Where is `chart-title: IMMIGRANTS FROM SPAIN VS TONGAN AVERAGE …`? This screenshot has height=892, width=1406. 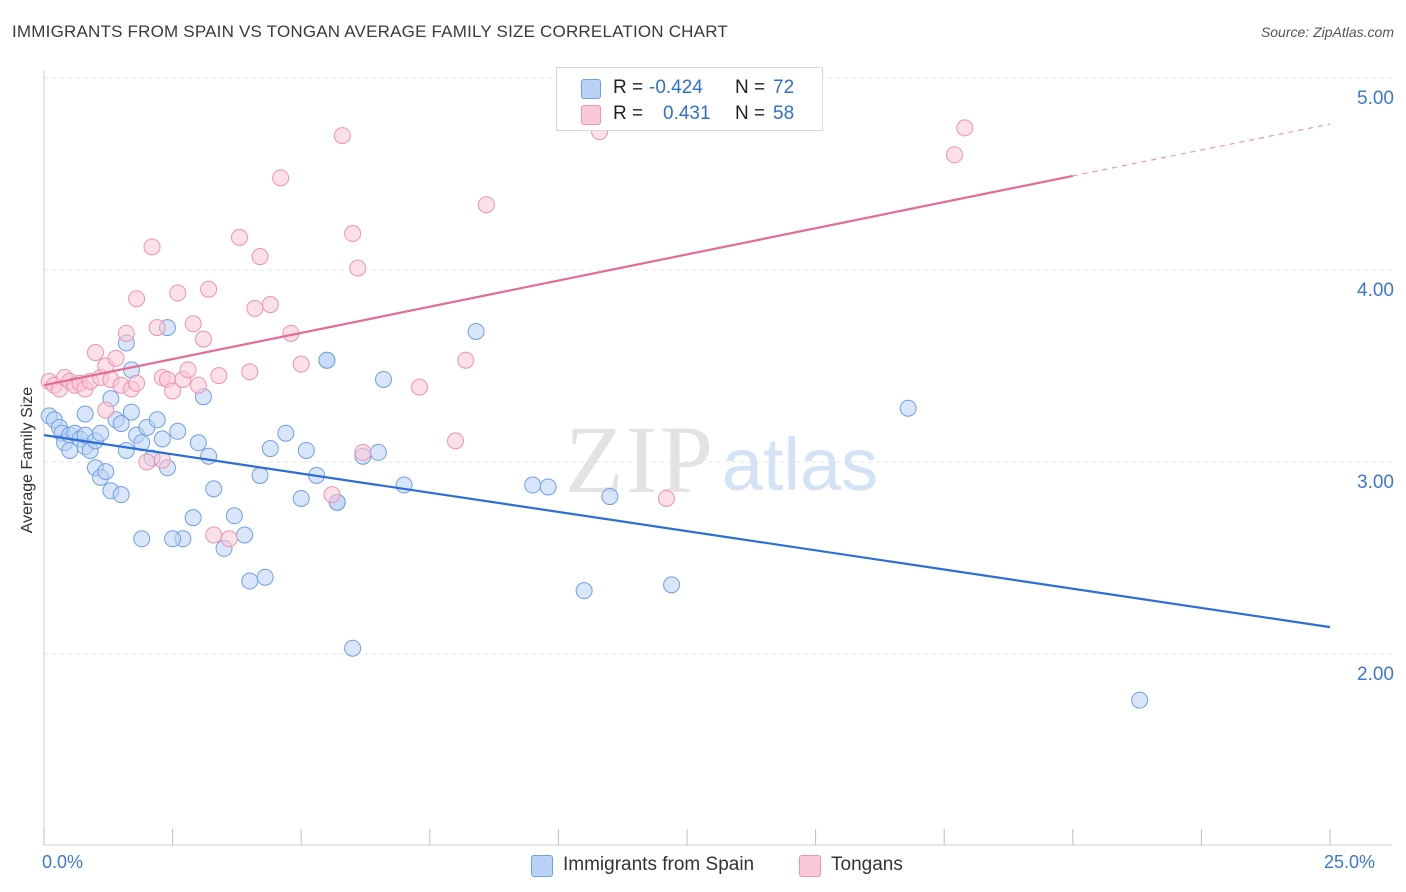 chart-title: IMMIGRANTS FROM SPAIN VS TONGAN AVERAGE … is located at coordinates (370, 31).